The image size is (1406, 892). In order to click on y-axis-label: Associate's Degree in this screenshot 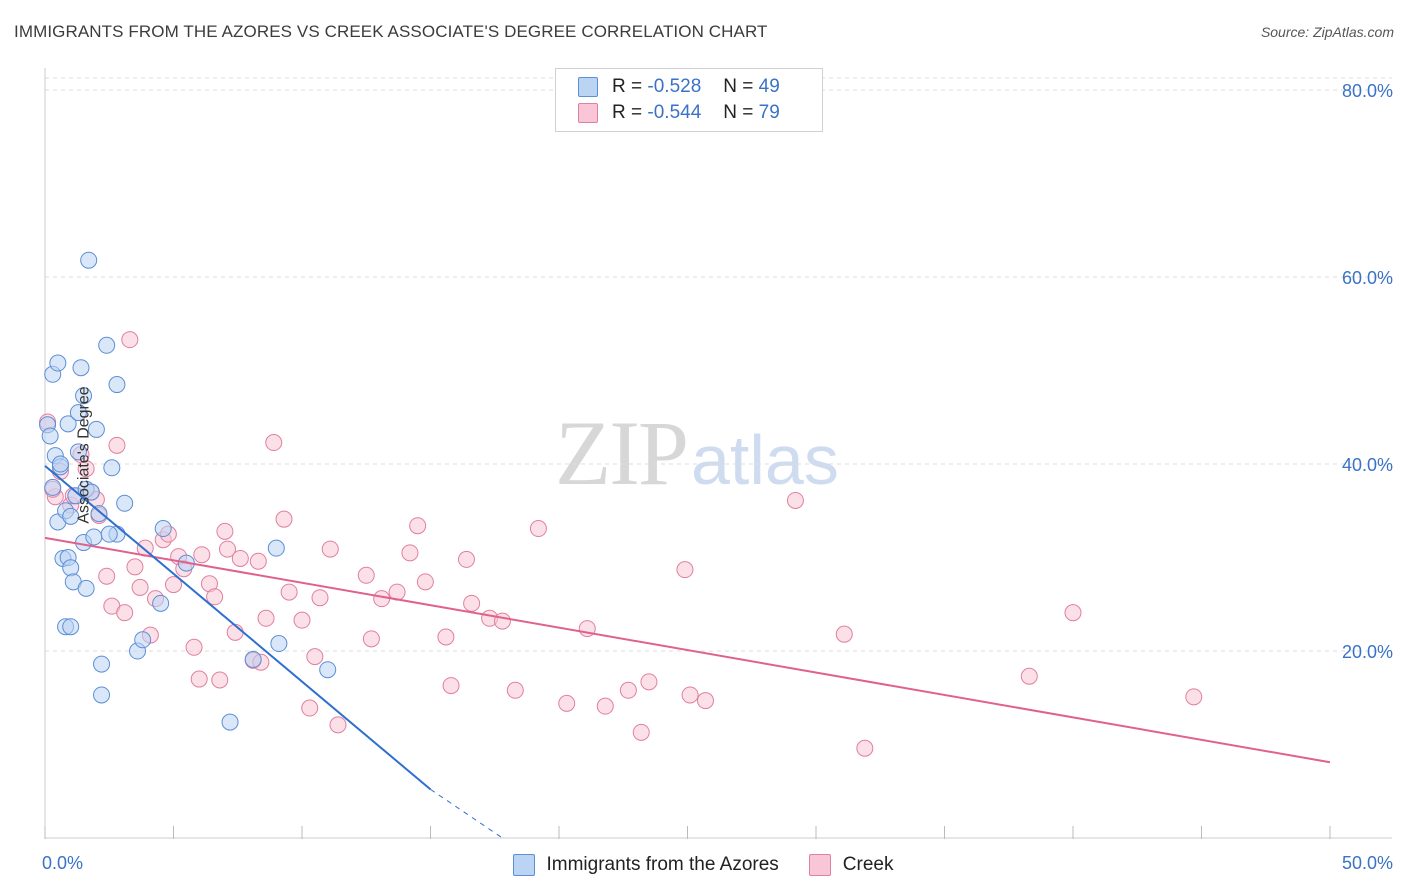, I will do `click(84, 455)`.